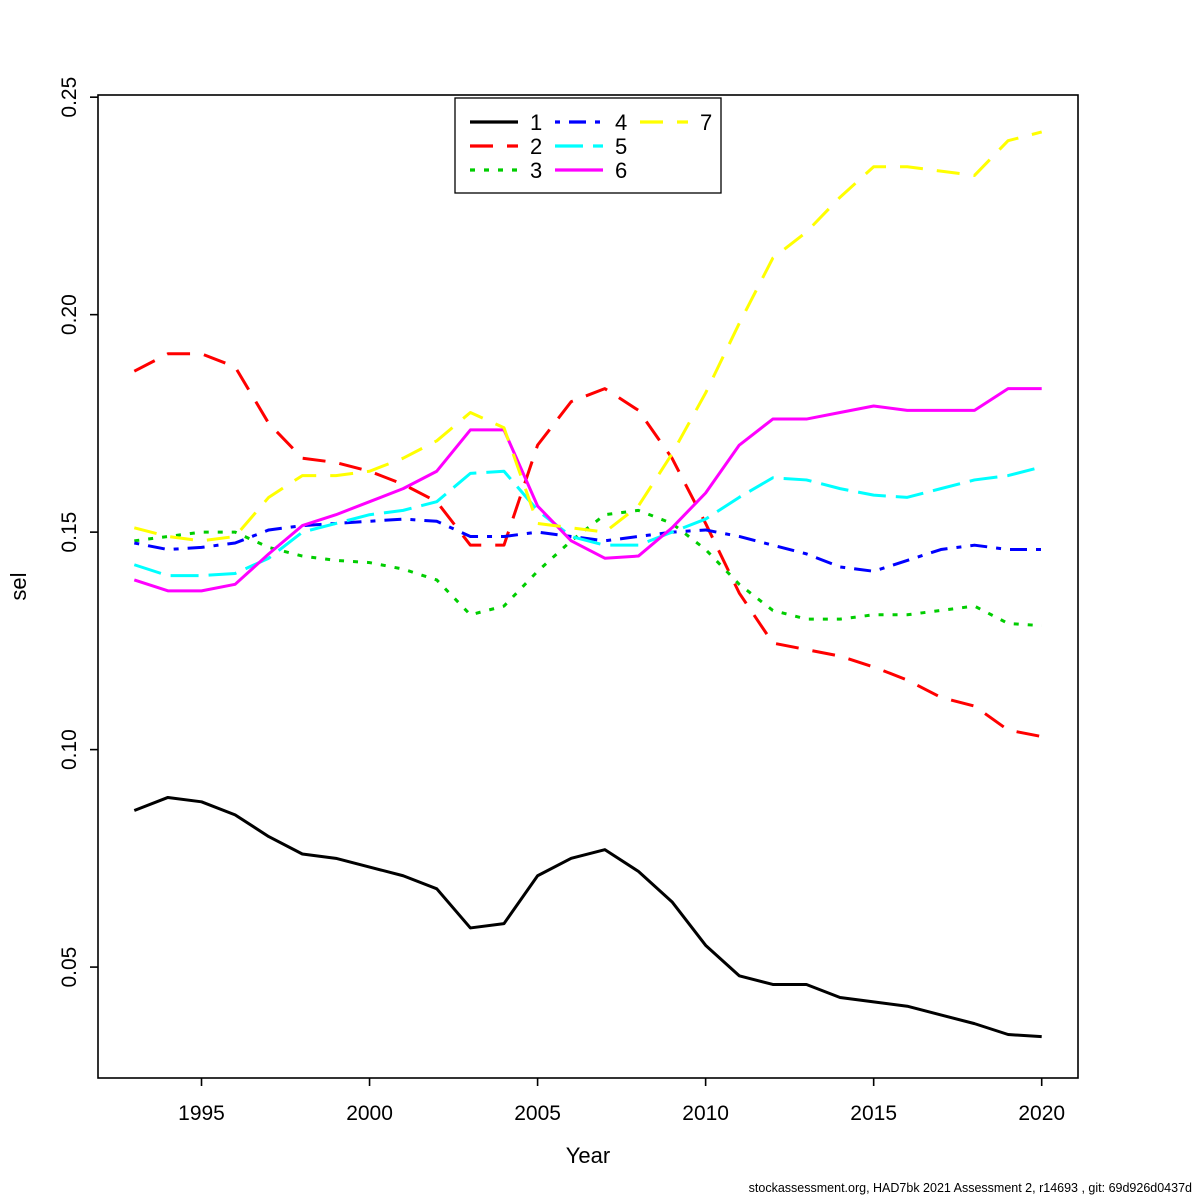 The image size is (1200, 1200). Describe the element at coordinates (621, 170) in the screenshot. I see `legend-label-6: 6` at that location.